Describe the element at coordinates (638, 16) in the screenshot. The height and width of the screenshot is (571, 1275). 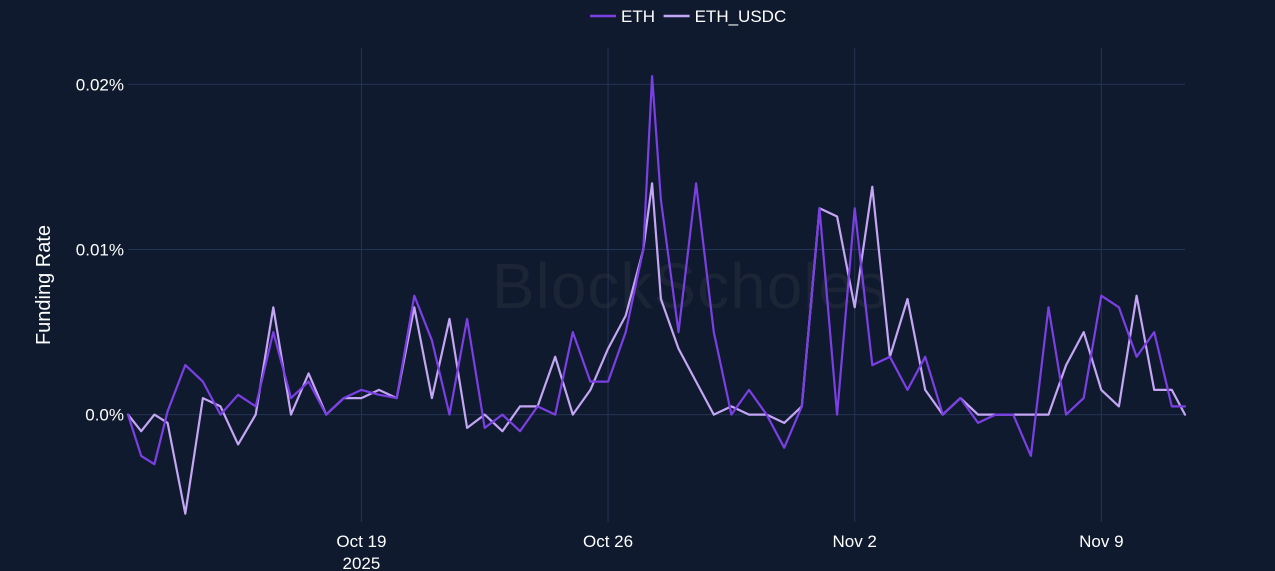
I see `legend-label-eth: ETH` at that location.